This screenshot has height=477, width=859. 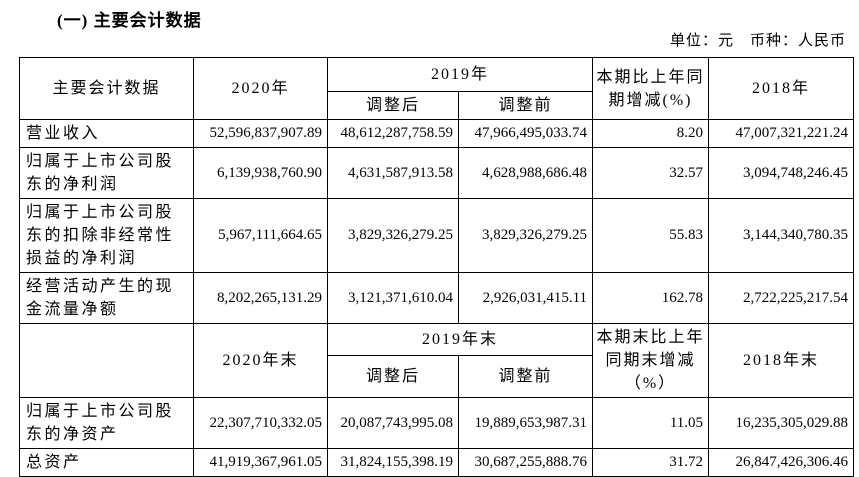 I want to click on header-2020-end: 2020年末, so click(x=260, y=360).